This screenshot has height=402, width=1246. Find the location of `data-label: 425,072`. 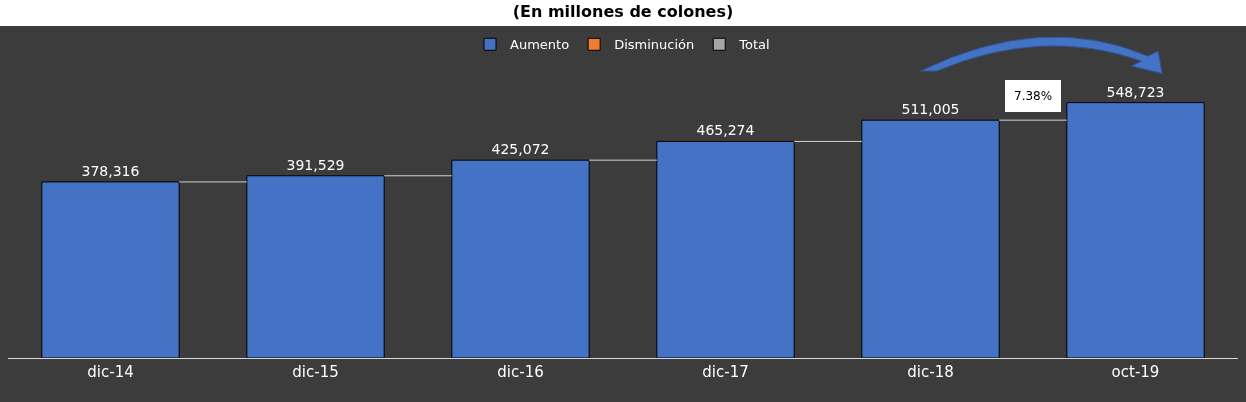

data-label: 425,072 is located at coordinates (520, 149).